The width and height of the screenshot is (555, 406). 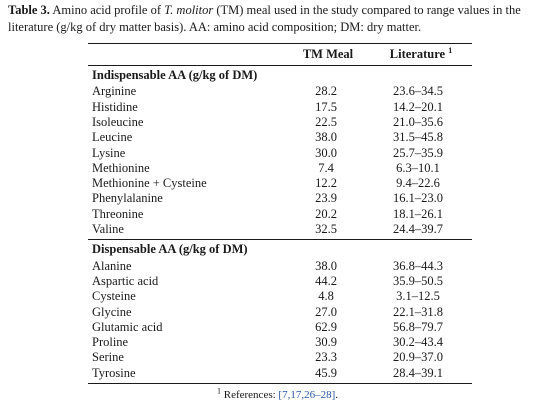 What do you see at coordinates (326, 342) in the screenshot?
I see `row-tm-value: 30.9` at bounding box center [326, 342].